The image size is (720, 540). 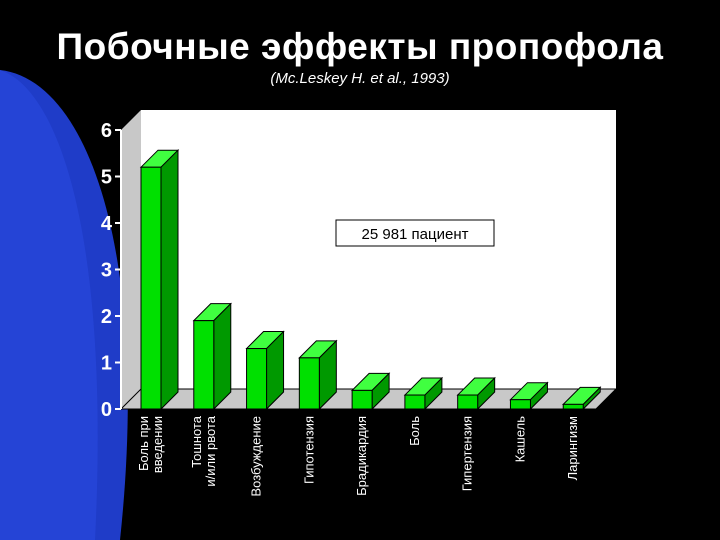 I want to click on annotation-box: 25 981 пациент, so click(x=415, y=233).